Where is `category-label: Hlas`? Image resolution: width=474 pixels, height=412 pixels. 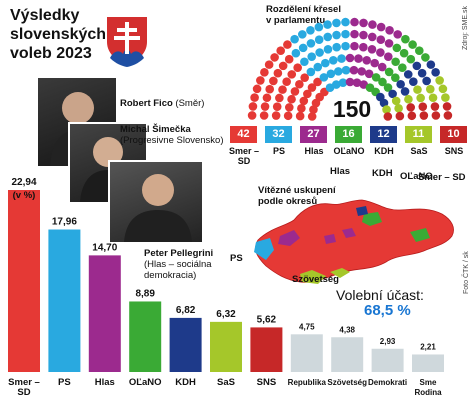
category-label: Hlas is located at coordinates (105, 382).